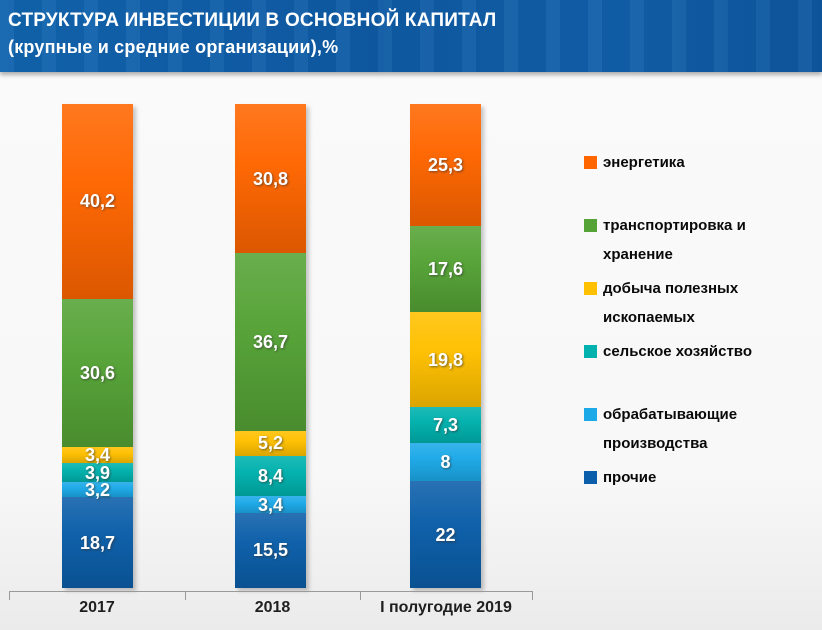 This screenshot has width=822, height=630. I want to click on bar-segment: 3,9, so click(97, 472).